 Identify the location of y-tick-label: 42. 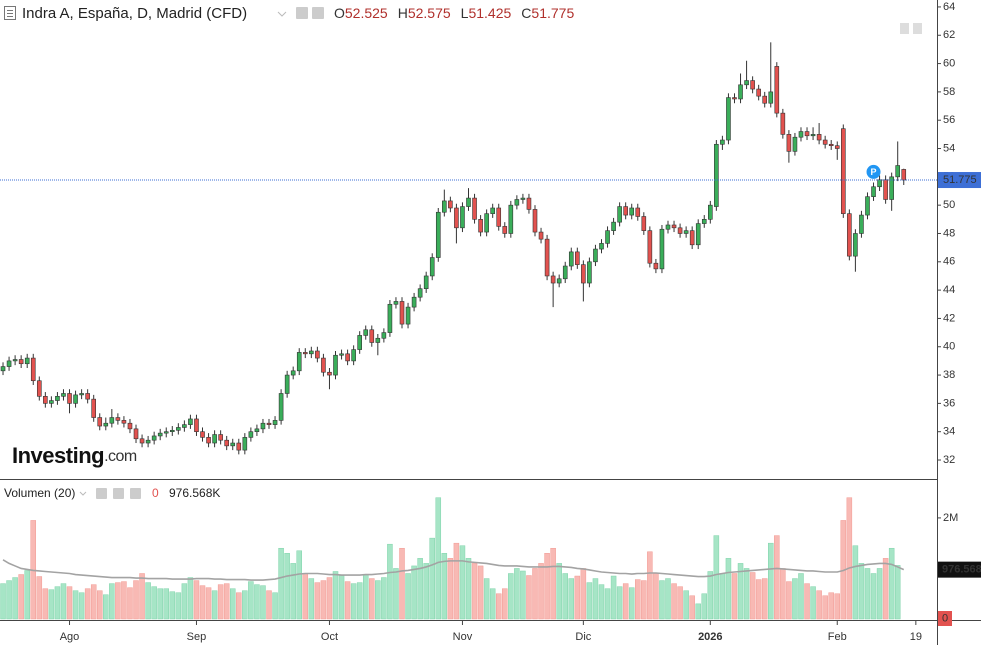
(949, 318).